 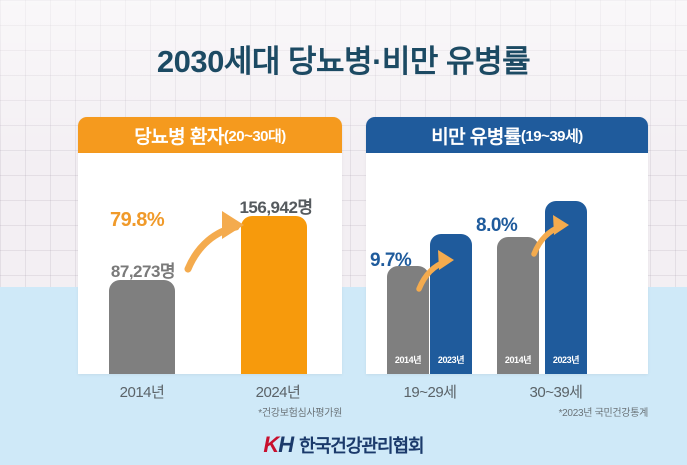 I want to click on growth-label-diabetes: 79.8%, so click(x=137, y=220).